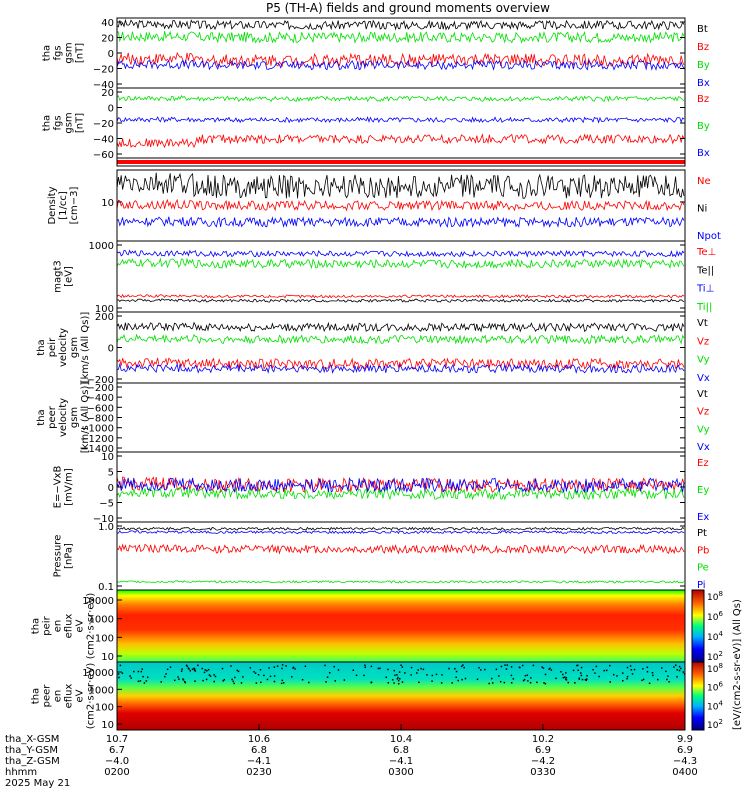 Image resolution: width=750 pixels, height=800 pixels. I want to click on ytick-label: 1000, so click(101, 246).